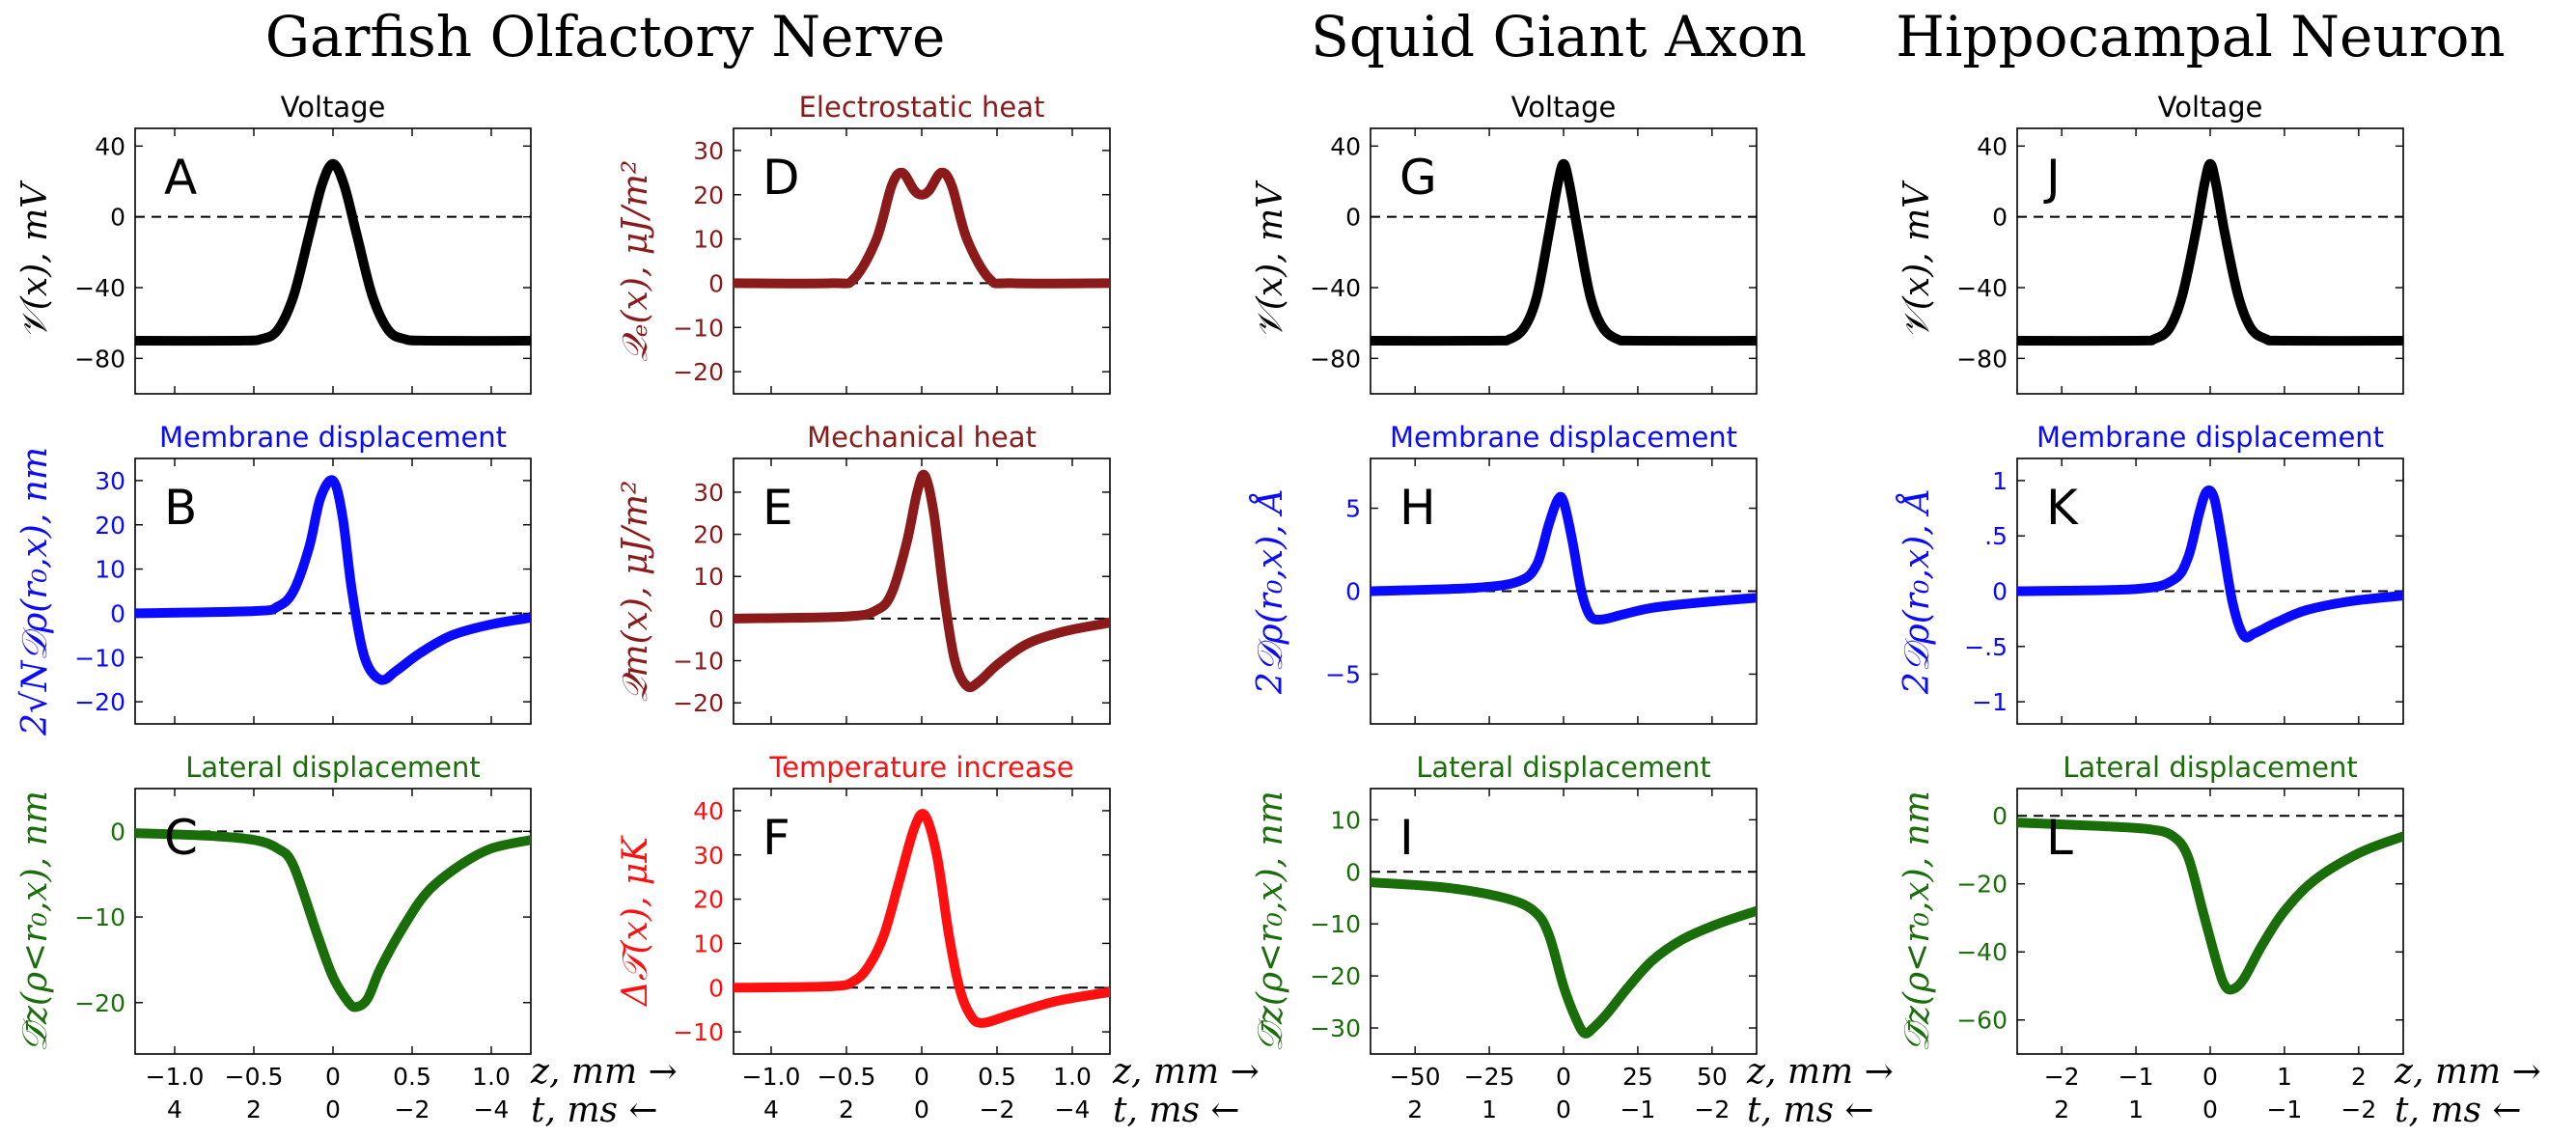 This screenshot has width=2576, height=1137. I want to click on y-tick-label: −60, so click(1982, 1021).